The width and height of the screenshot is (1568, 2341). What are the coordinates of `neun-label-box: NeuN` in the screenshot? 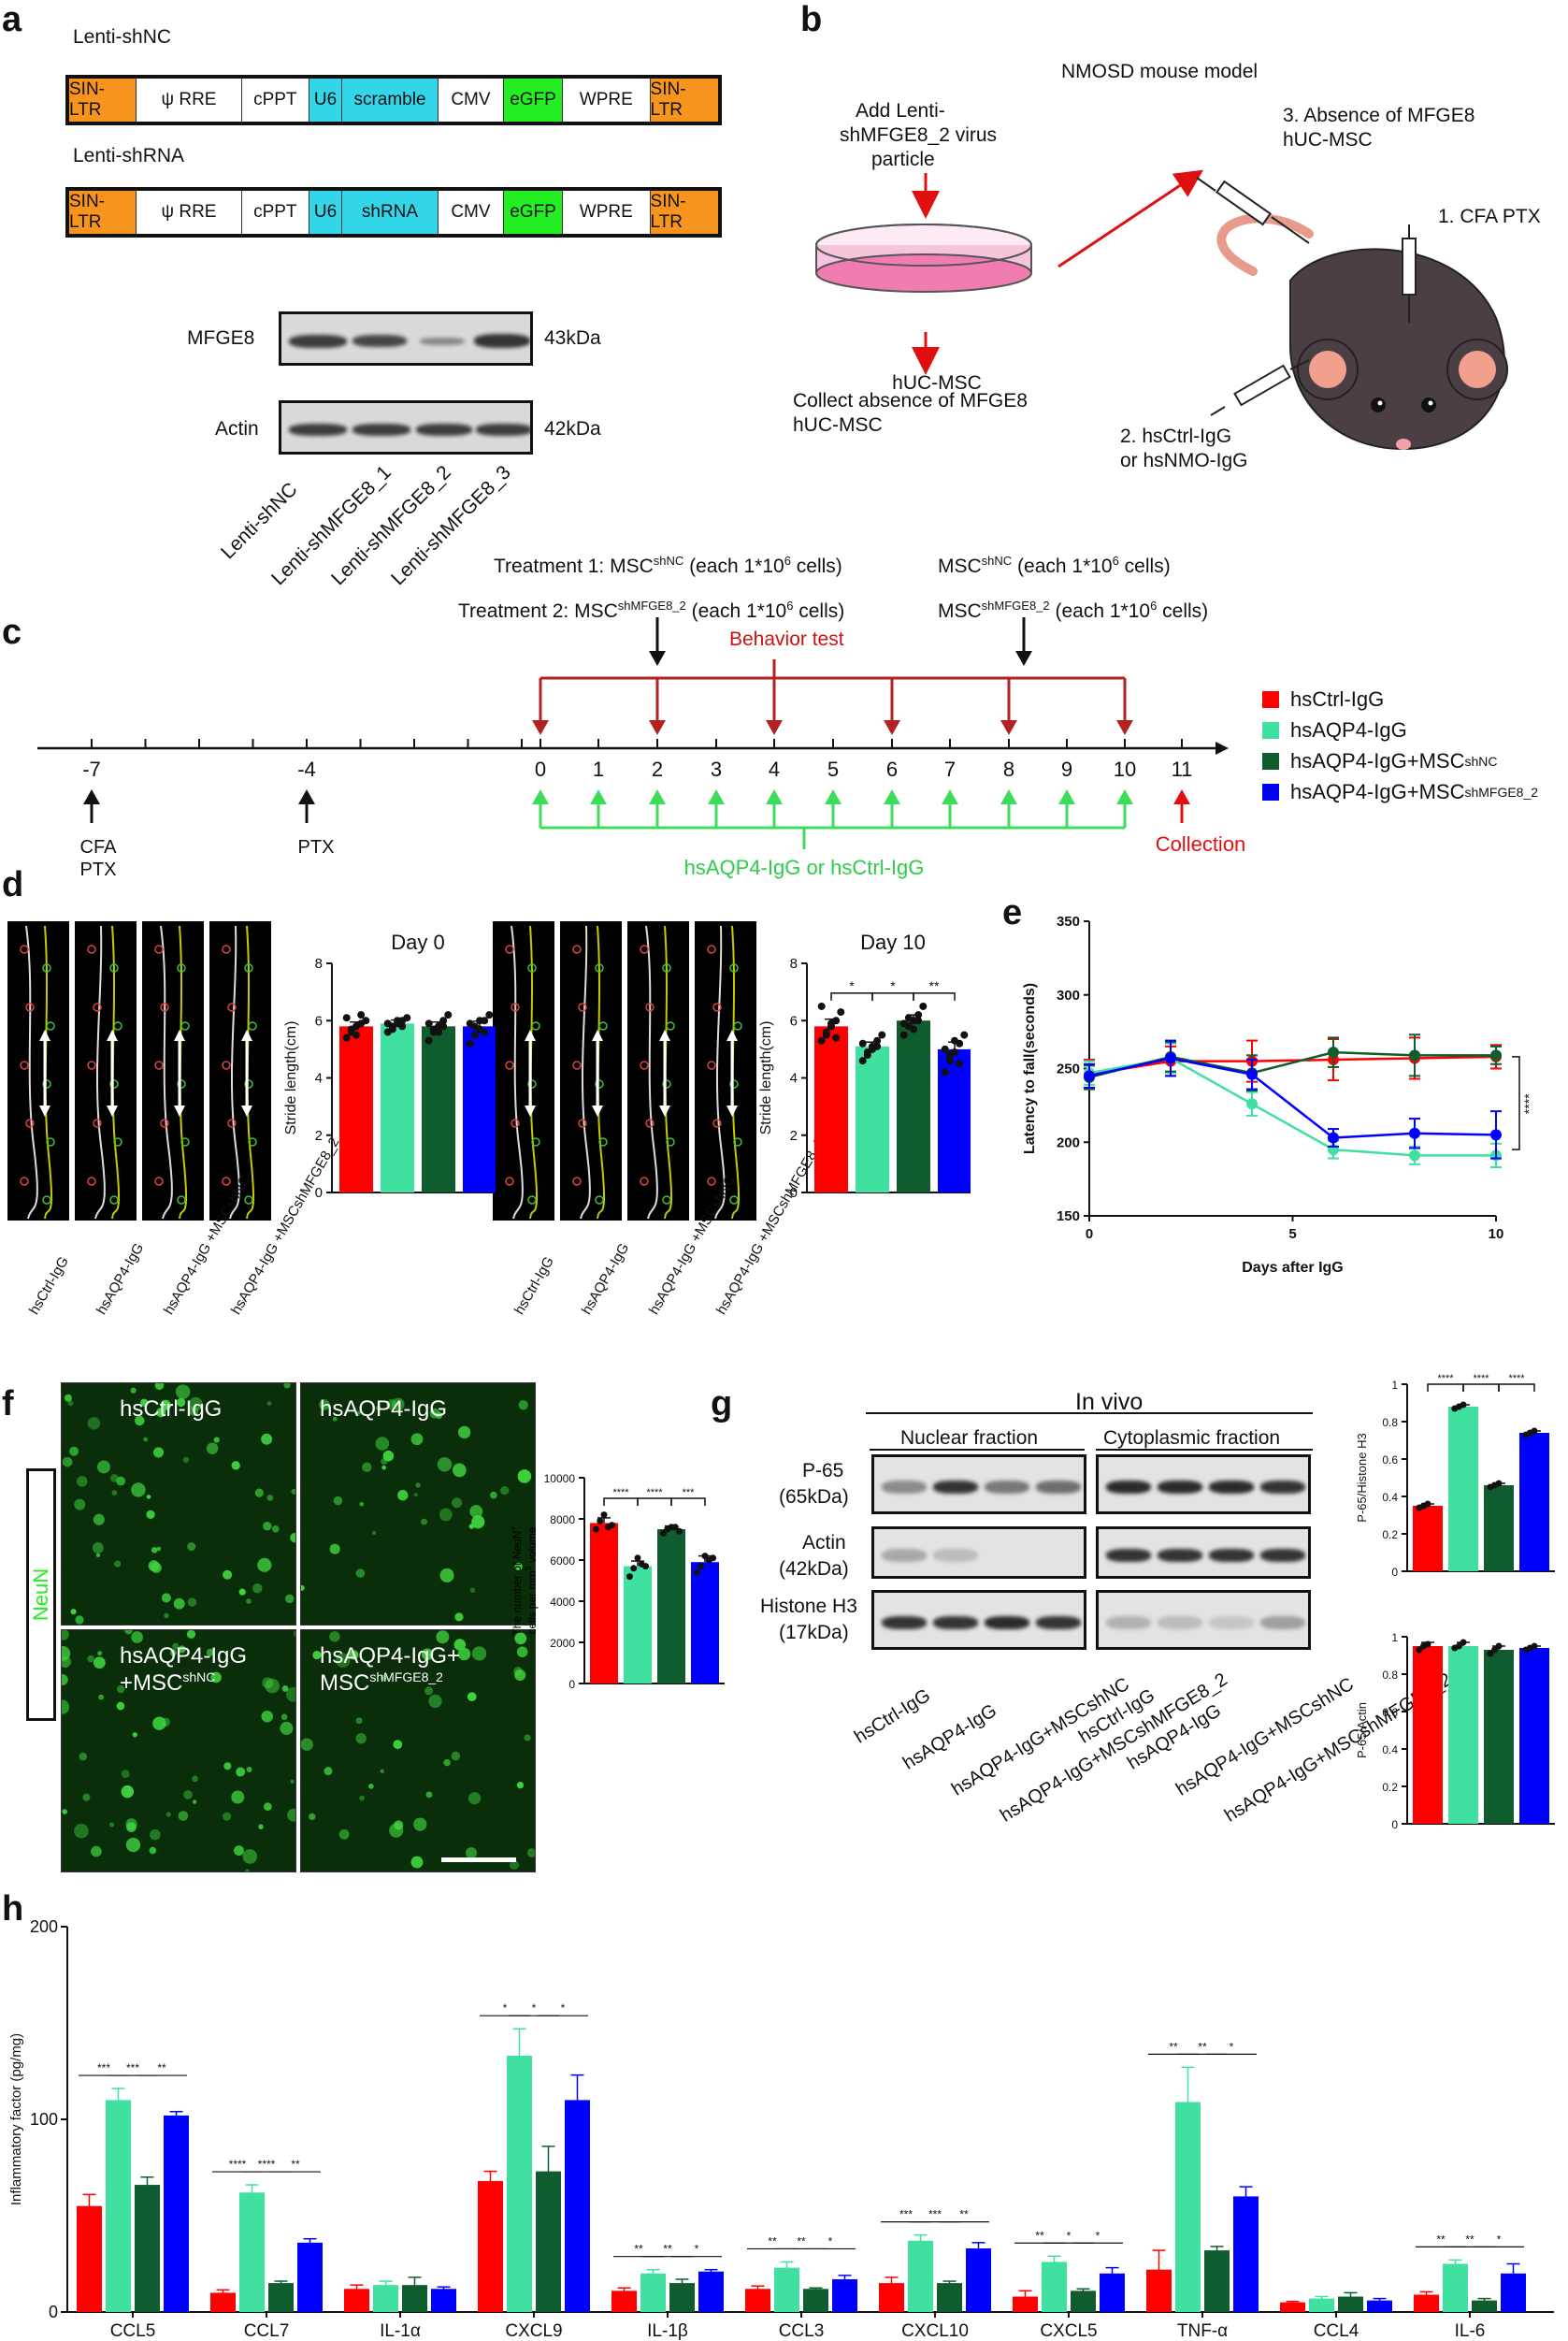 It's located at (41, 1594).